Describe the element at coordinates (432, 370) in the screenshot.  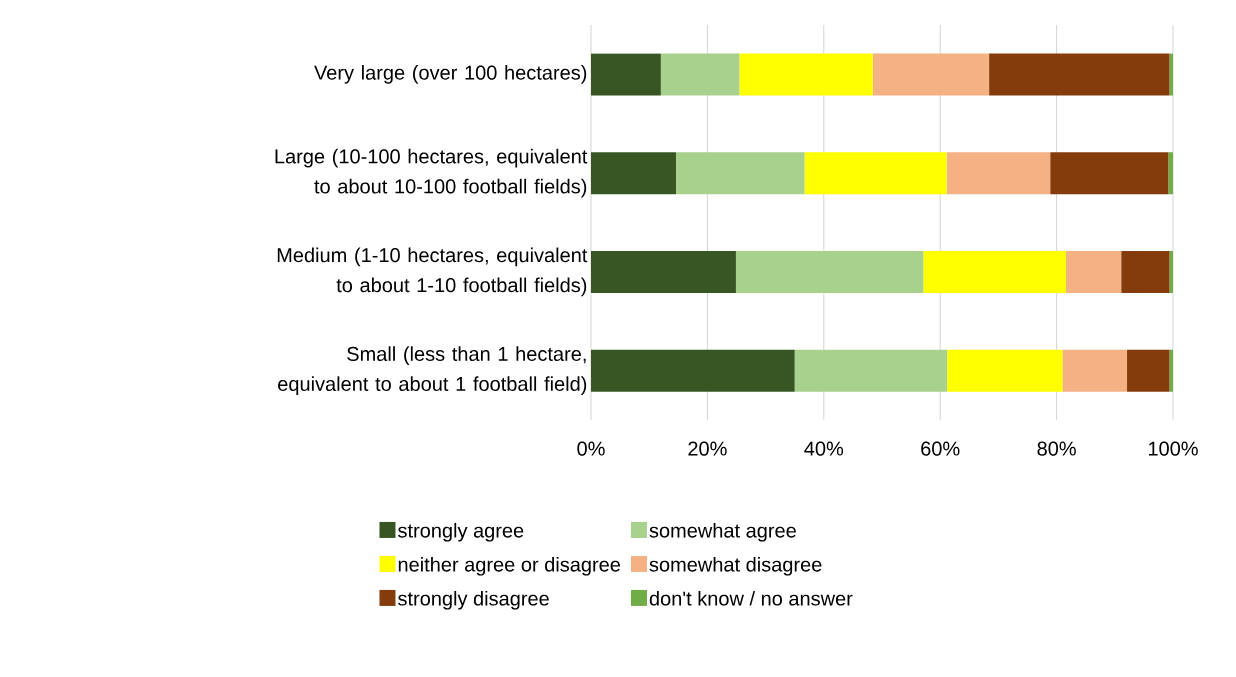
I see `y-tick-label: Small (less than 1 hectare, equivalent to about 1 football field)` at that location.